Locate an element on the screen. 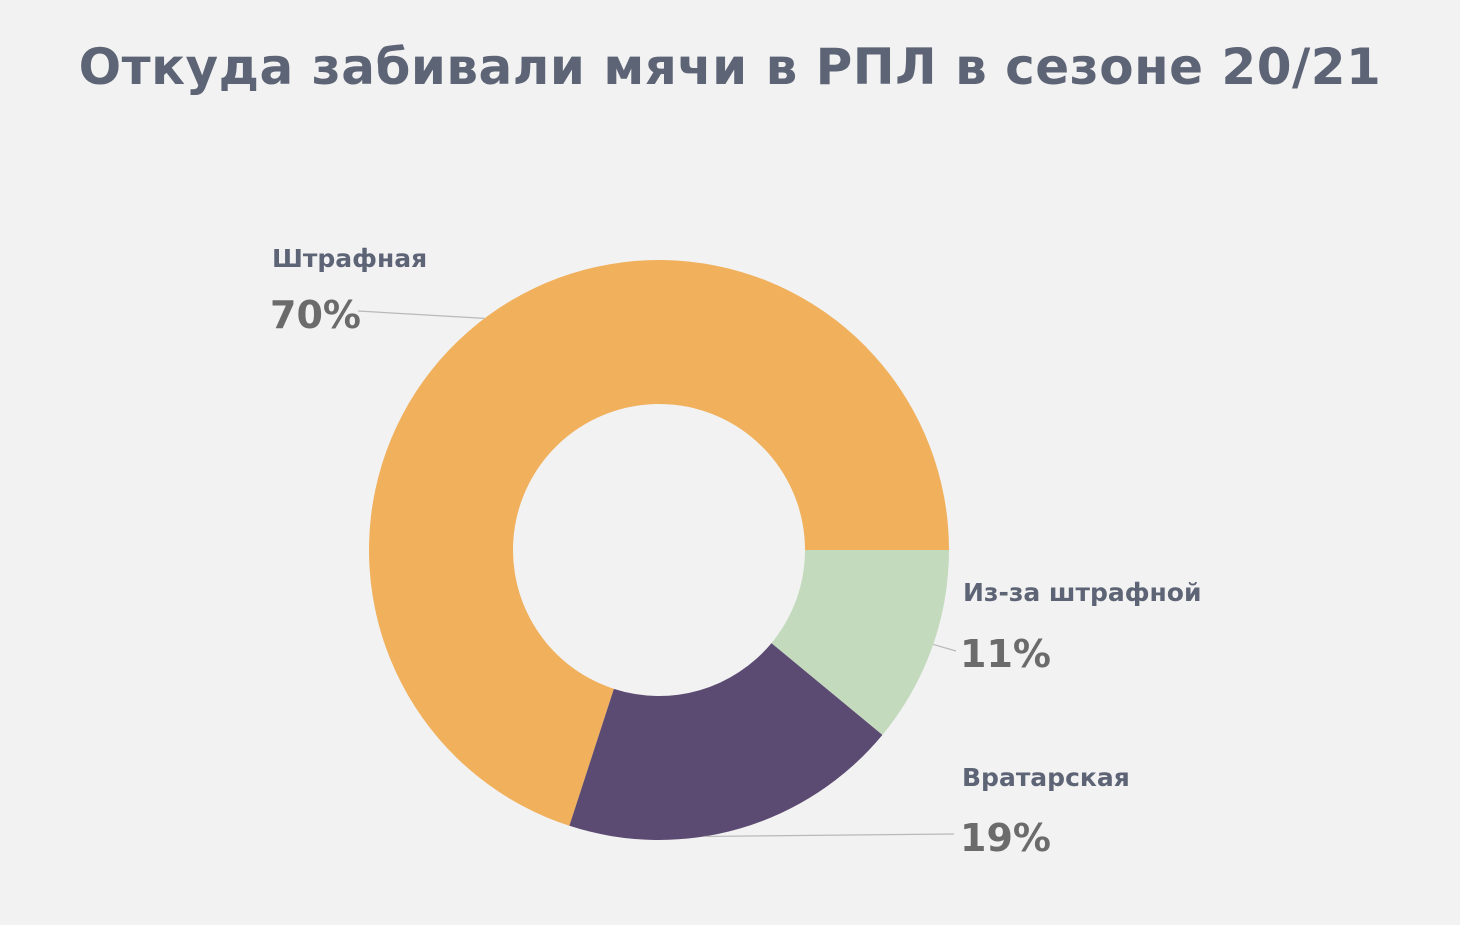 This screenshot has width=1460, height=925. slice-value-1: 70% is located at coordinates (315, 315).